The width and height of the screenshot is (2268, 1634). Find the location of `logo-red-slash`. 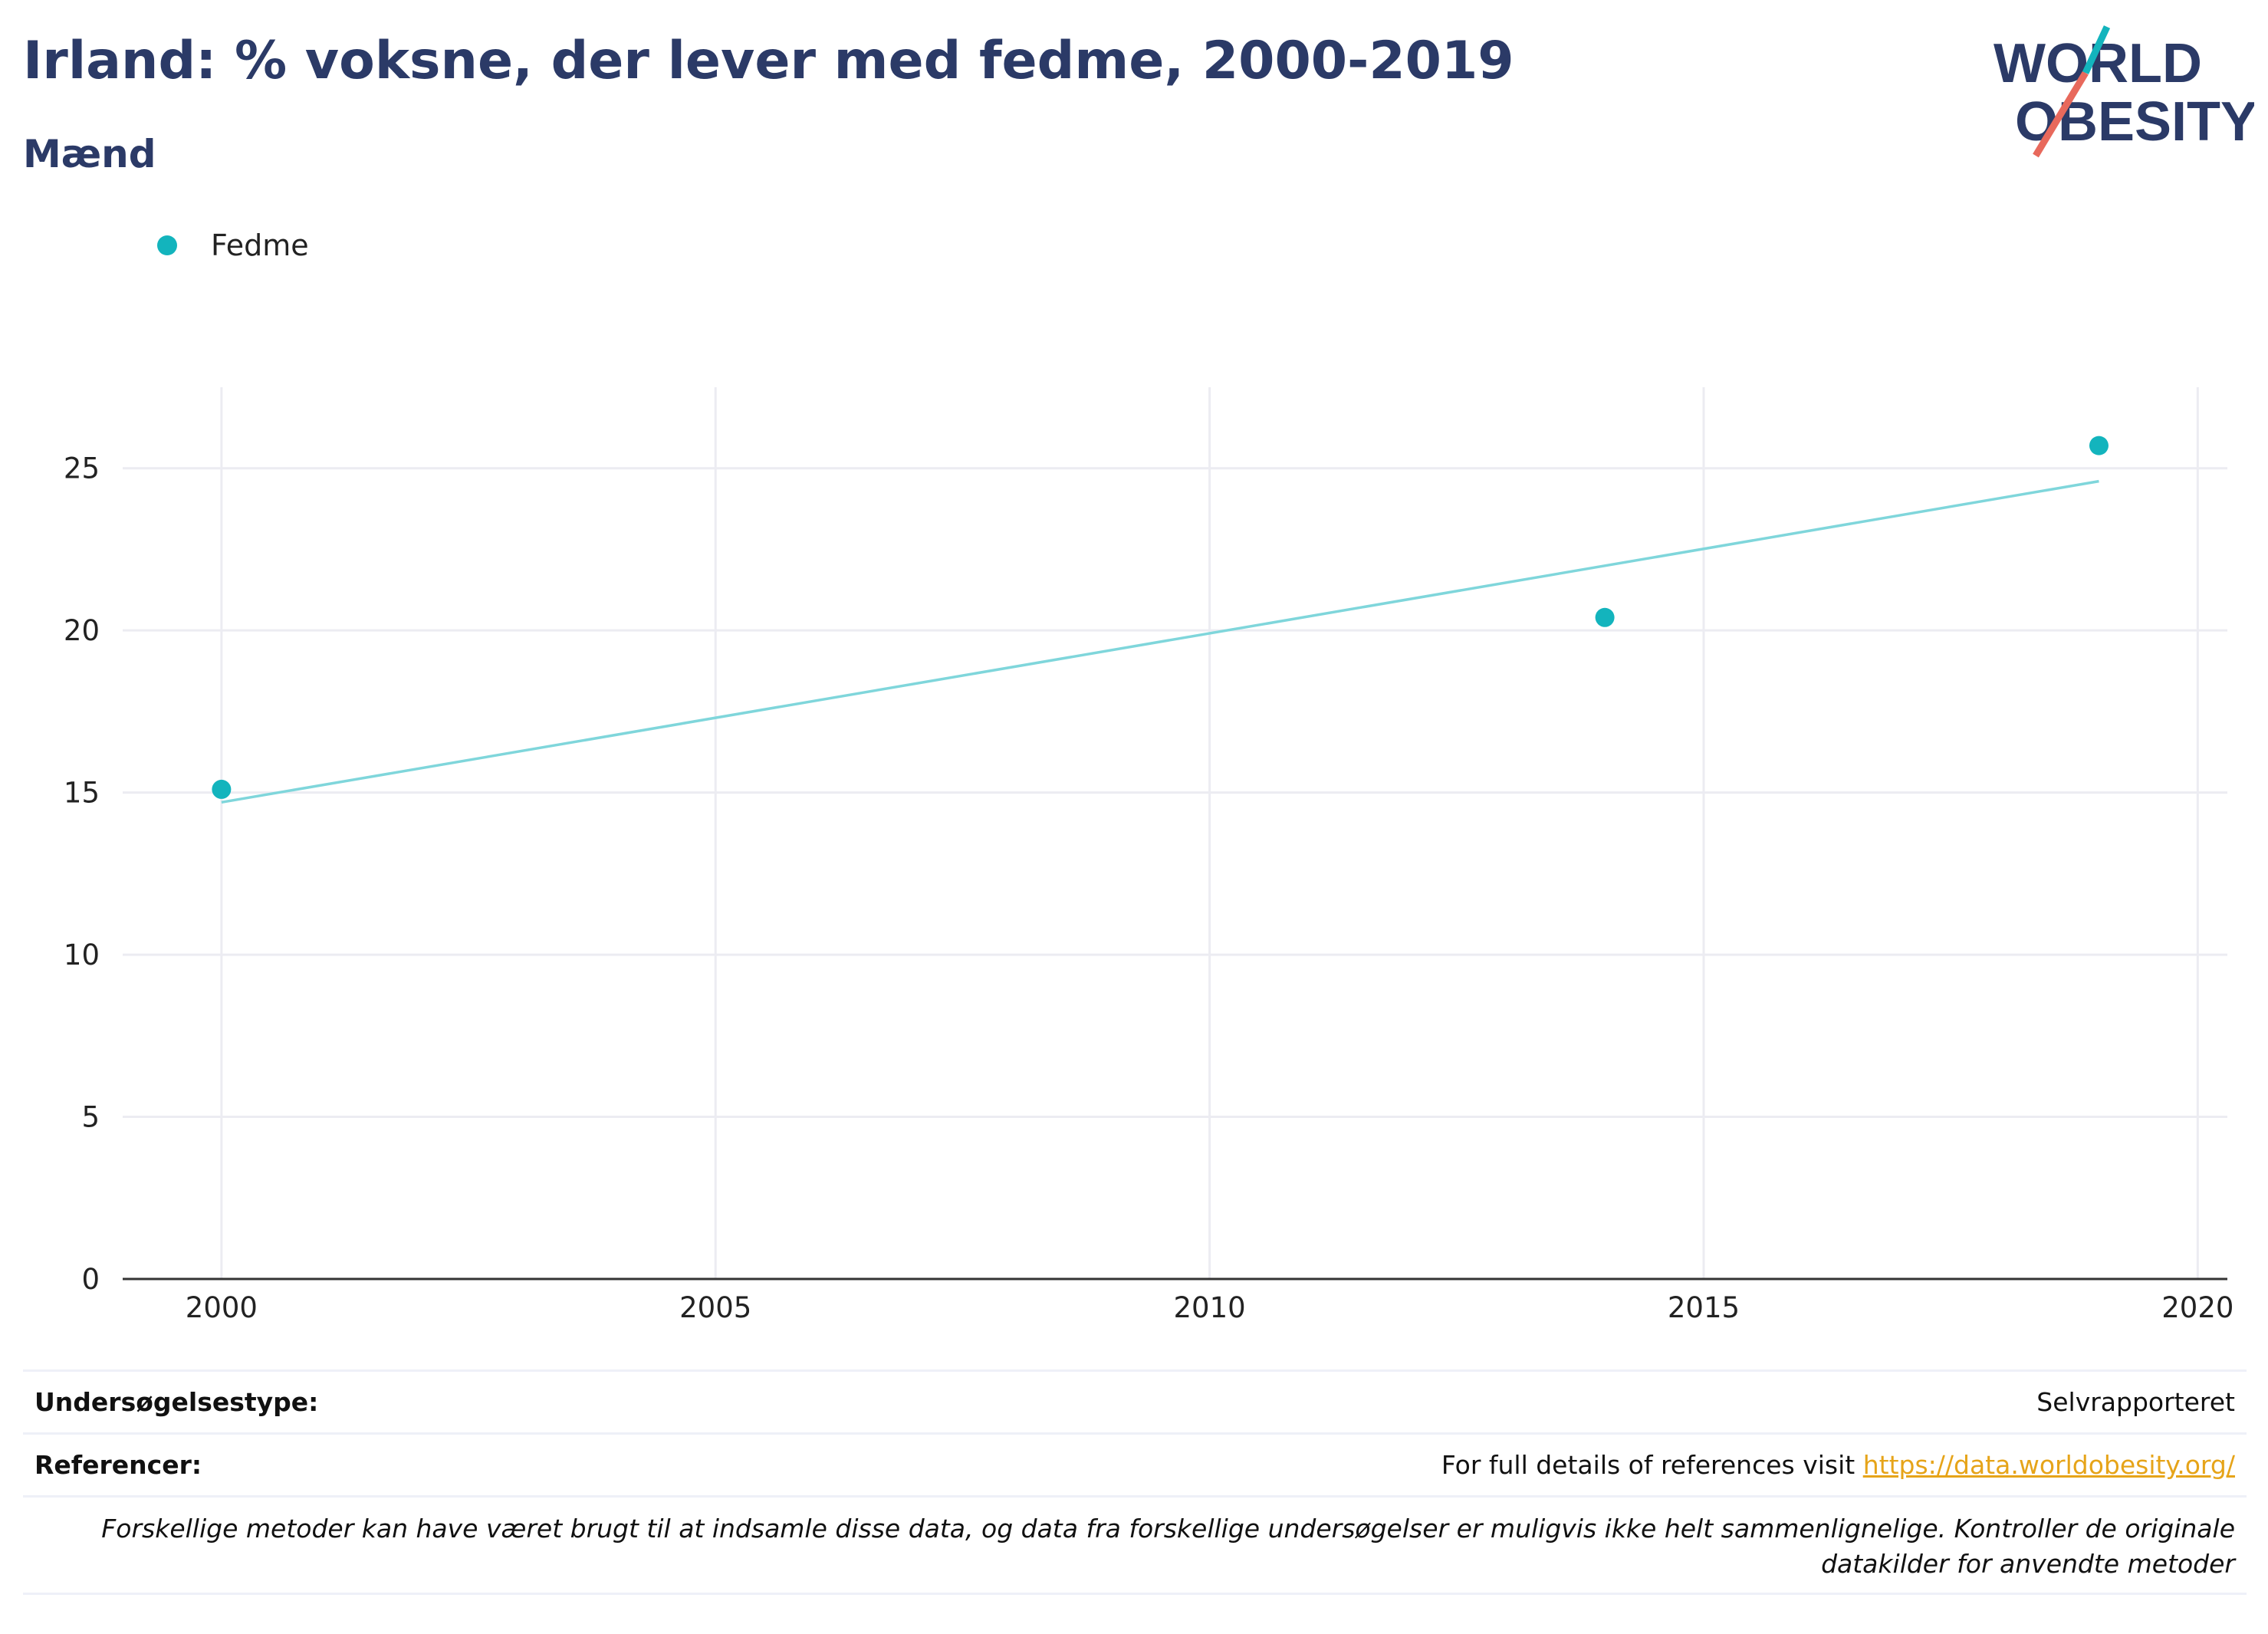

logo-red-slash is located at coordinates (2061, 114).